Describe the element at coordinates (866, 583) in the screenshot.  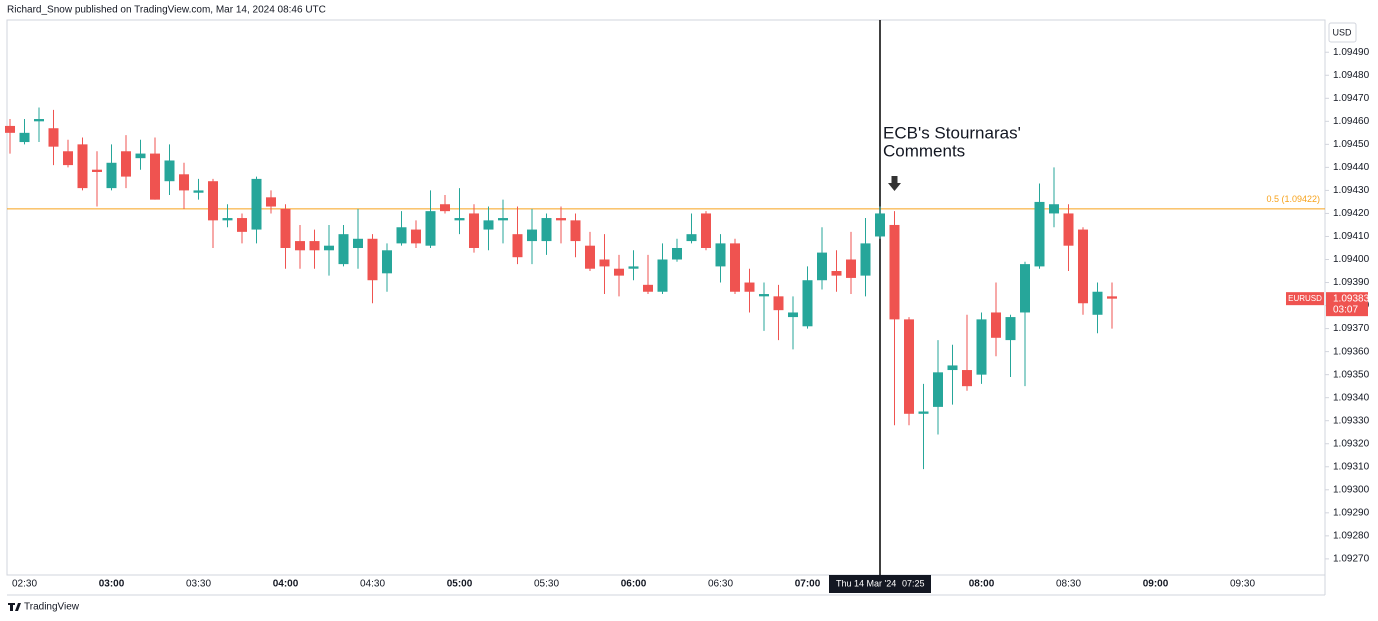
I see `crosshair-date: Thu 14 Mar '24` at that location.